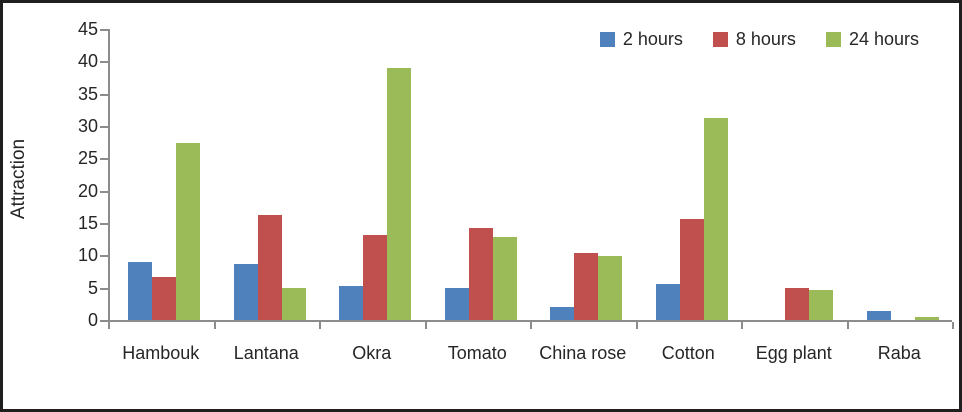 This screenshot has height=412, width=962. I want to click on x-category-label: Raba, so click(899, 353).